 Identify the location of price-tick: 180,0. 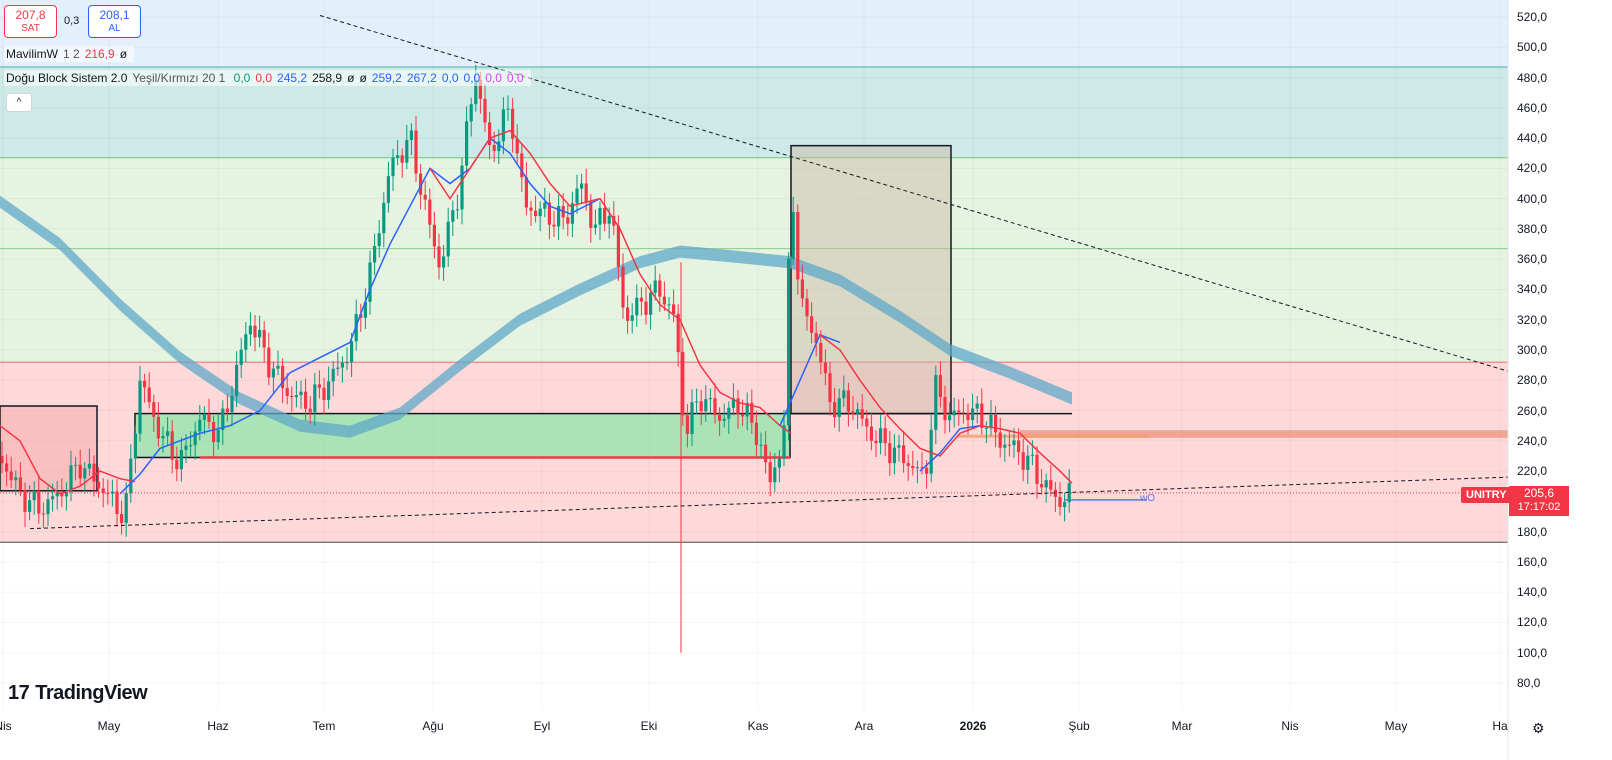
(1532, 531).